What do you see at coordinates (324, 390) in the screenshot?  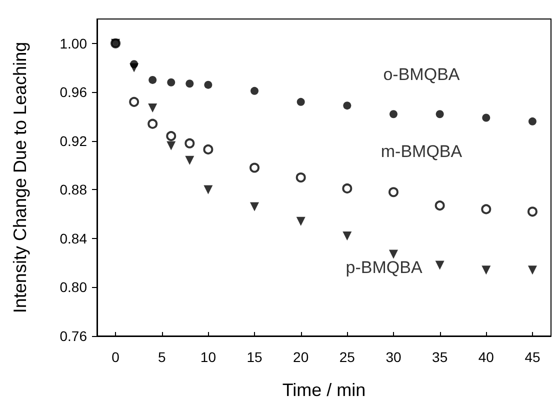 I see `x-axis-title: Time / min` at bounding box center [324, 390].